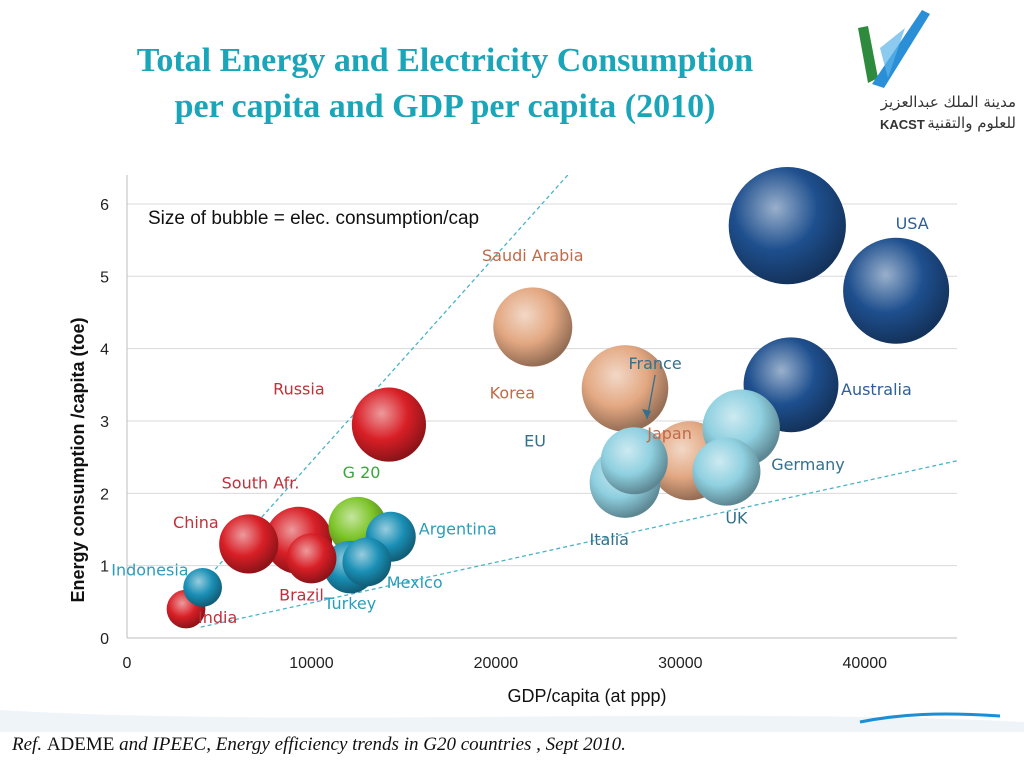 This screenshot has width=1024, height=768. Describe the element at coordinates (726, 471) in the screenshot. I see `bubble-uk` at that location.